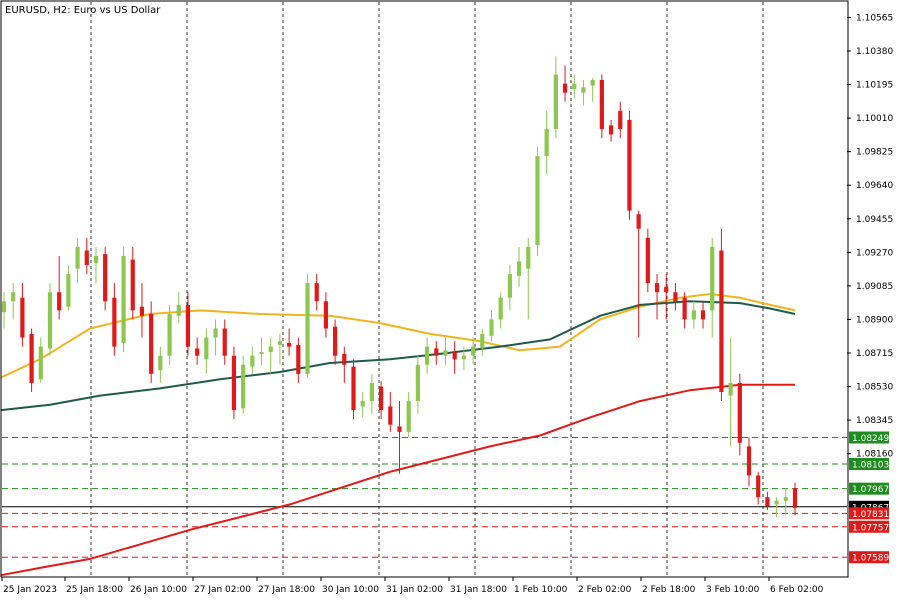  I want to click on y-tick-label: 1.08345, so click(874, 421).